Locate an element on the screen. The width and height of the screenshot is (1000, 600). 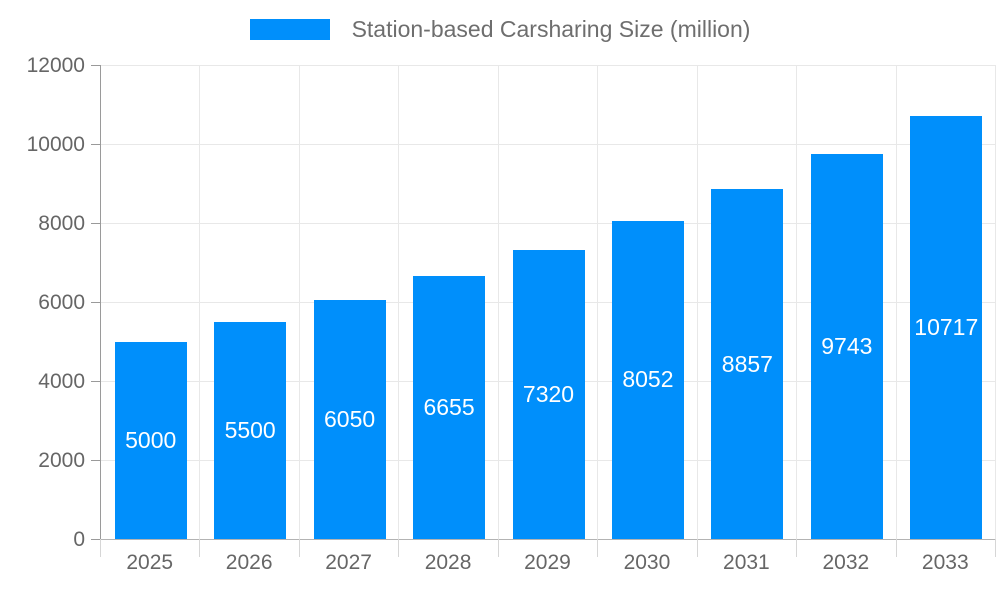
bar-value-label: 9743 is located at coordinates (847, 346).